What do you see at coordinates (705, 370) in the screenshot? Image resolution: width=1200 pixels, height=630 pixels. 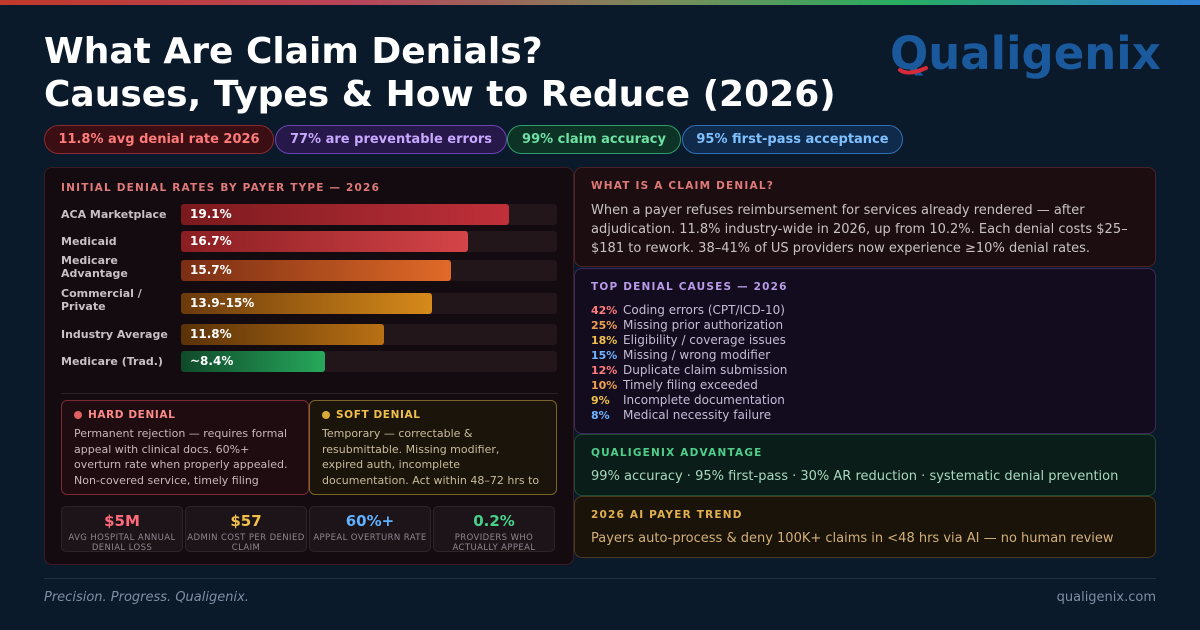 I see `cause-label: Duplicate claim submission` at bounding box center [705, 370].